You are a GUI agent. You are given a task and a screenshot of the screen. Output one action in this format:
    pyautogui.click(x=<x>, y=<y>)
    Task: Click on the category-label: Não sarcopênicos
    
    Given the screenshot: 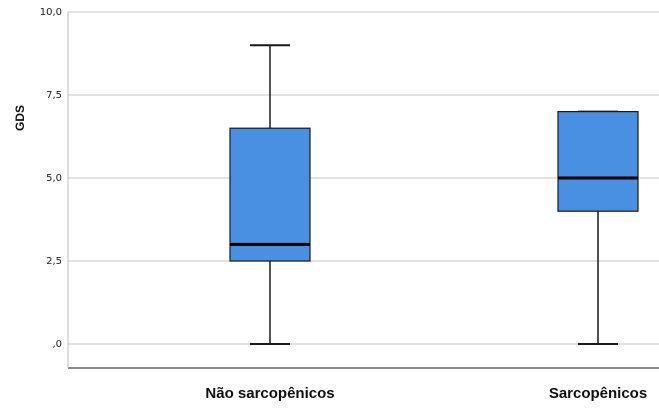 What is the action you would take?
    pyautogui.click(x=269, y=393)
    